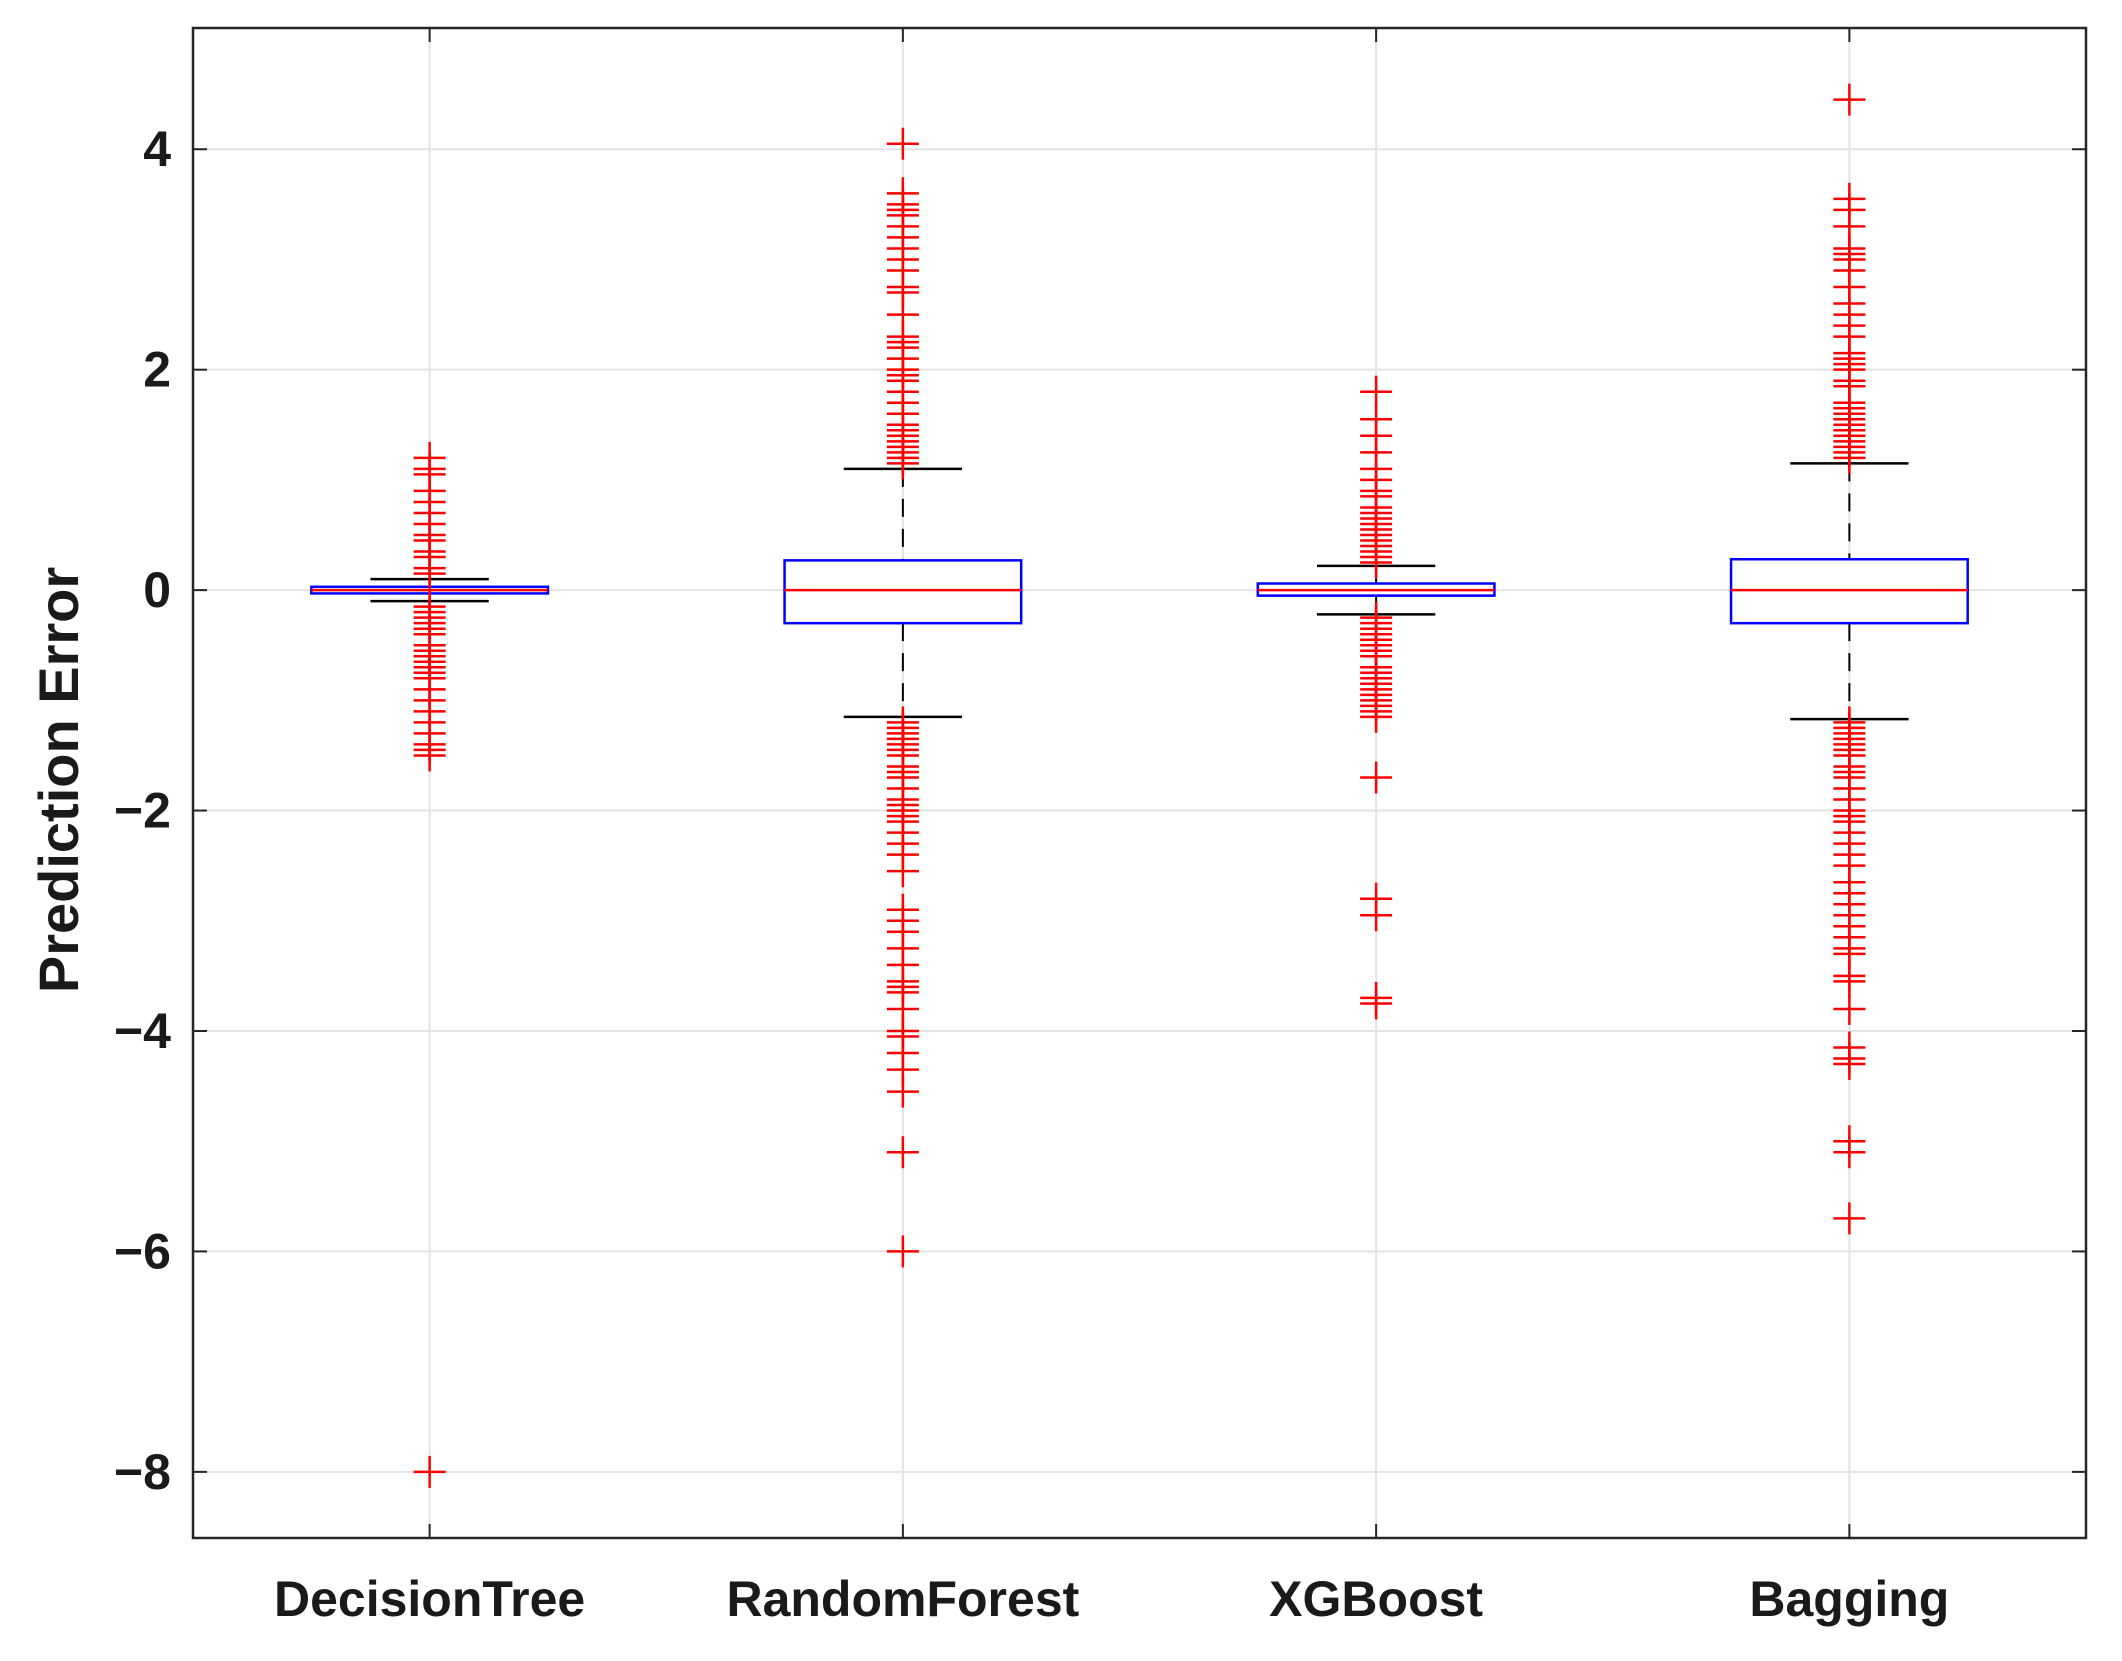  Describe the element at coordinates (142, 1251) in the screenshot. I see `y-tick-label: −6` at that location.